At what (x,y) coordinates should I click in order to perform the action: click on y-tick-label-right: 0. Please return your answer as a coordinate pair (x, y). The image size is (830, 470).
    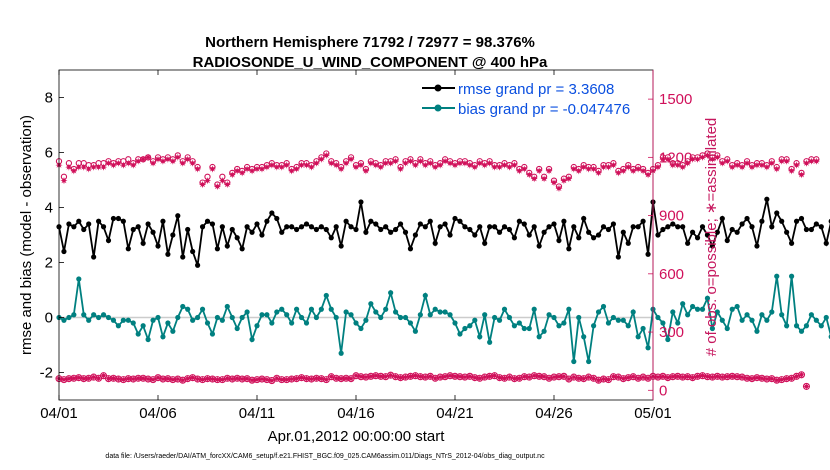
    Looking at the image, I should click on (663, 390).